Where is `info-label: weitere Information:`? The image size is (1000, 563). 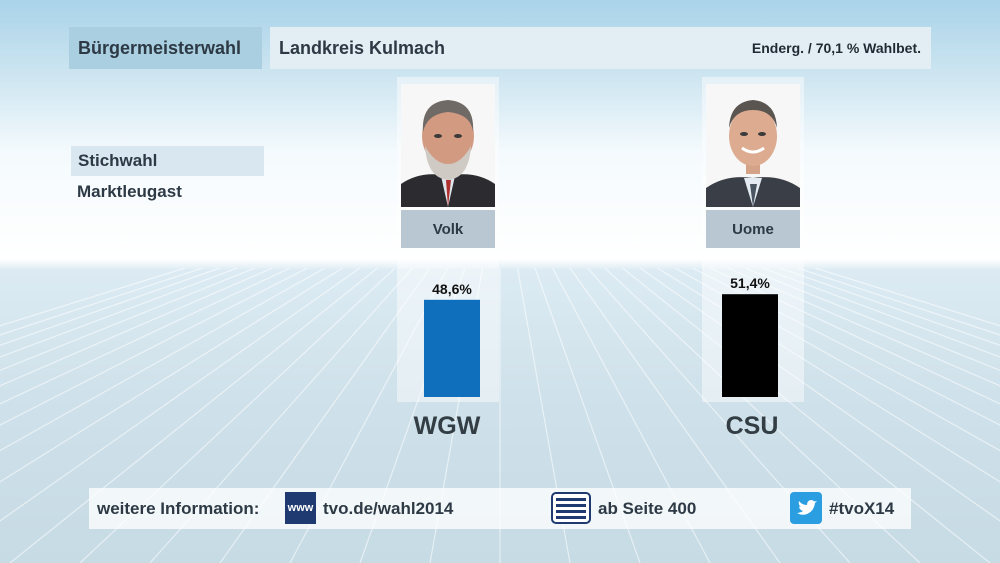 info-label: weitere Information: is located at coordinates (178, 508).